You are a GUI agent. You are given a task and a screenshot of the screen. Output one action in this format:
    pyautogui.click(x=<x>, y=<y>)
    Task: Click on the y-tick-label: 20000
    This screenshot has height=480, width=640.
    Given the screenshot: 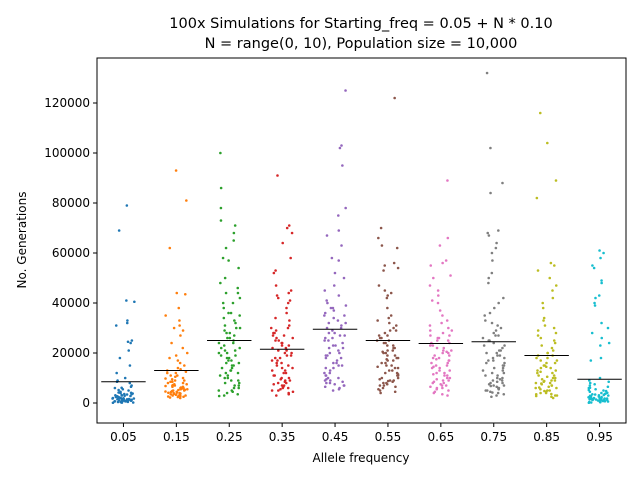 What is the action you would take?
    pyautogui.click(x=71, y=353)
    